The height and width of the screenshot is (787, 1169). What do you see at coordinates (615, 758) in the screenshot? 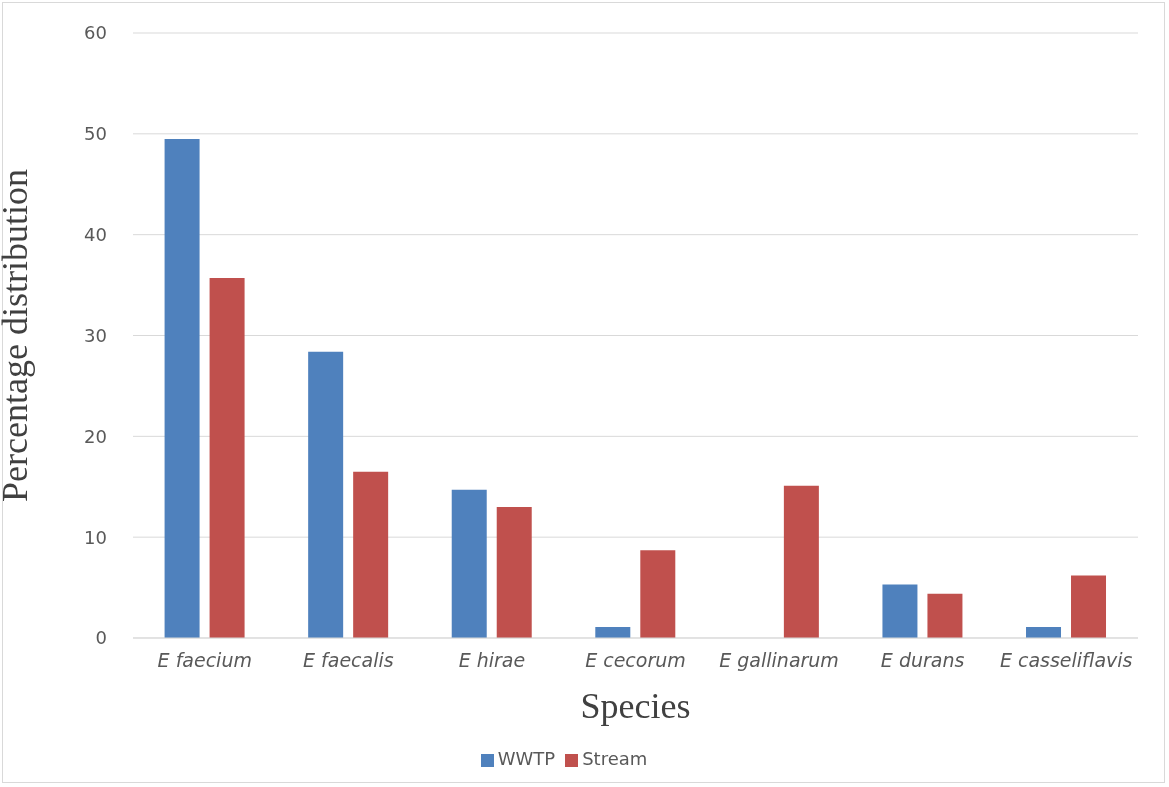
I see `legend-label: Stream` at bounding box center [615, 758].